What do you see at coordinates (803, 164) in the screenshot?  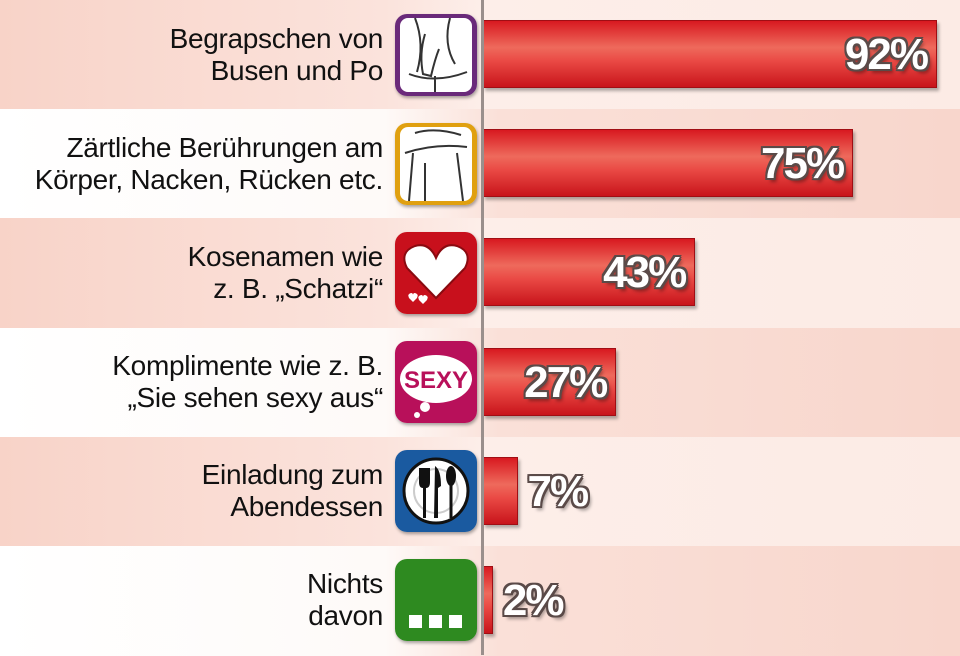 I see `value-label: 75%` at bounding box center [803, 164].